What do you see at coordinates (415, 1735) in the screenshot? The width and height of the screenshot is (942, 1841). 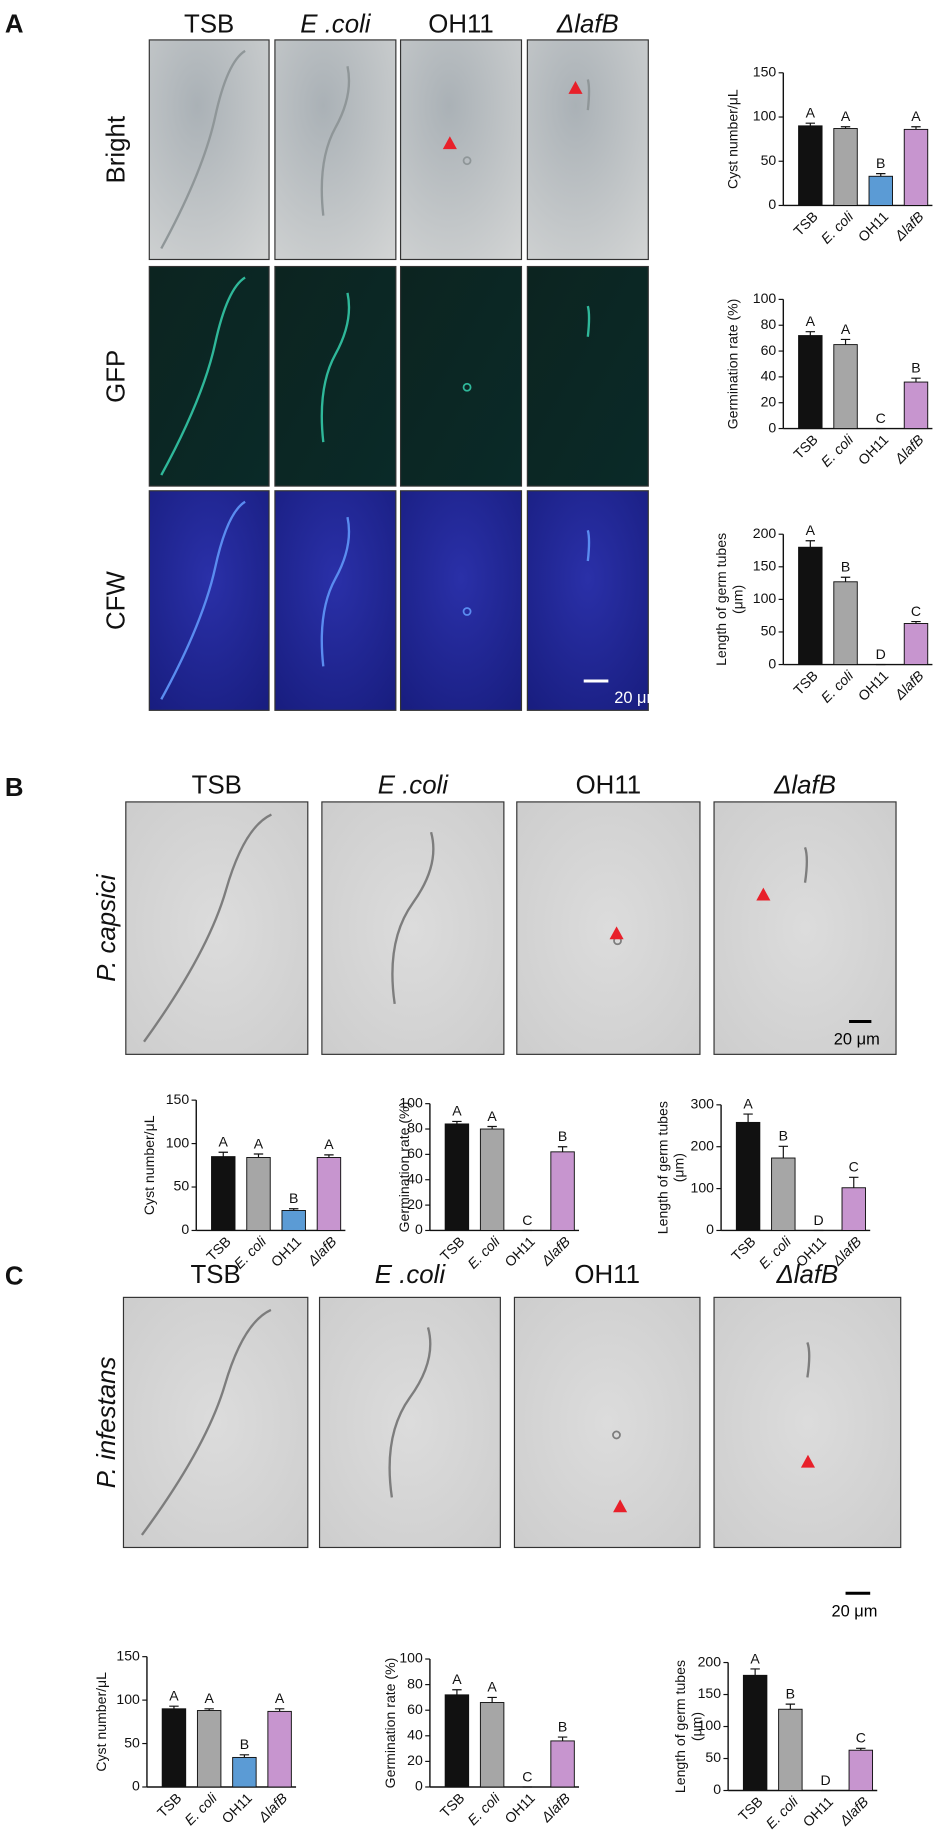 I see `y-tick-label: 40` at bounding box center [415, 1735].